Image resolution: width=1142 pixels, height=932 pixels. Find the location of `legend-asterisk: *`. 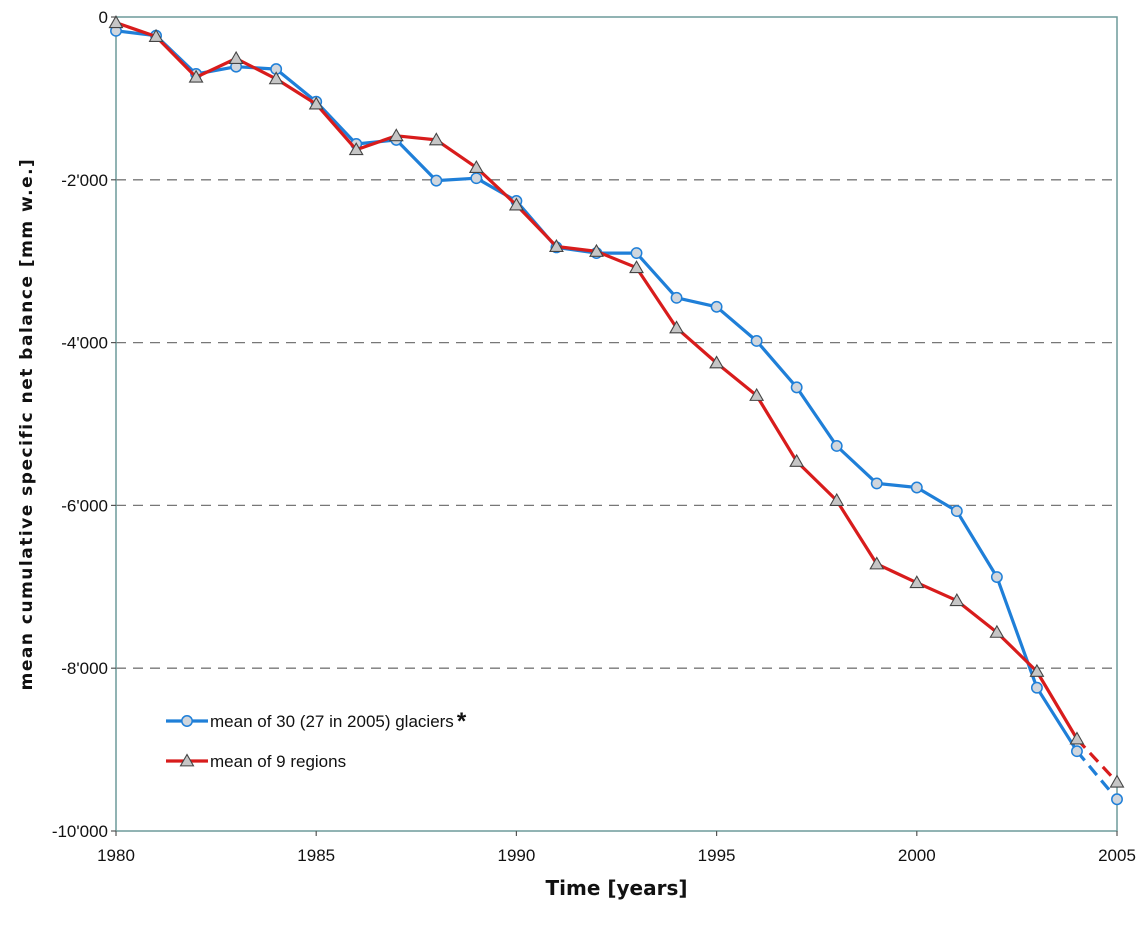

legend-asterisk: * is located at coordinates (462, 721).